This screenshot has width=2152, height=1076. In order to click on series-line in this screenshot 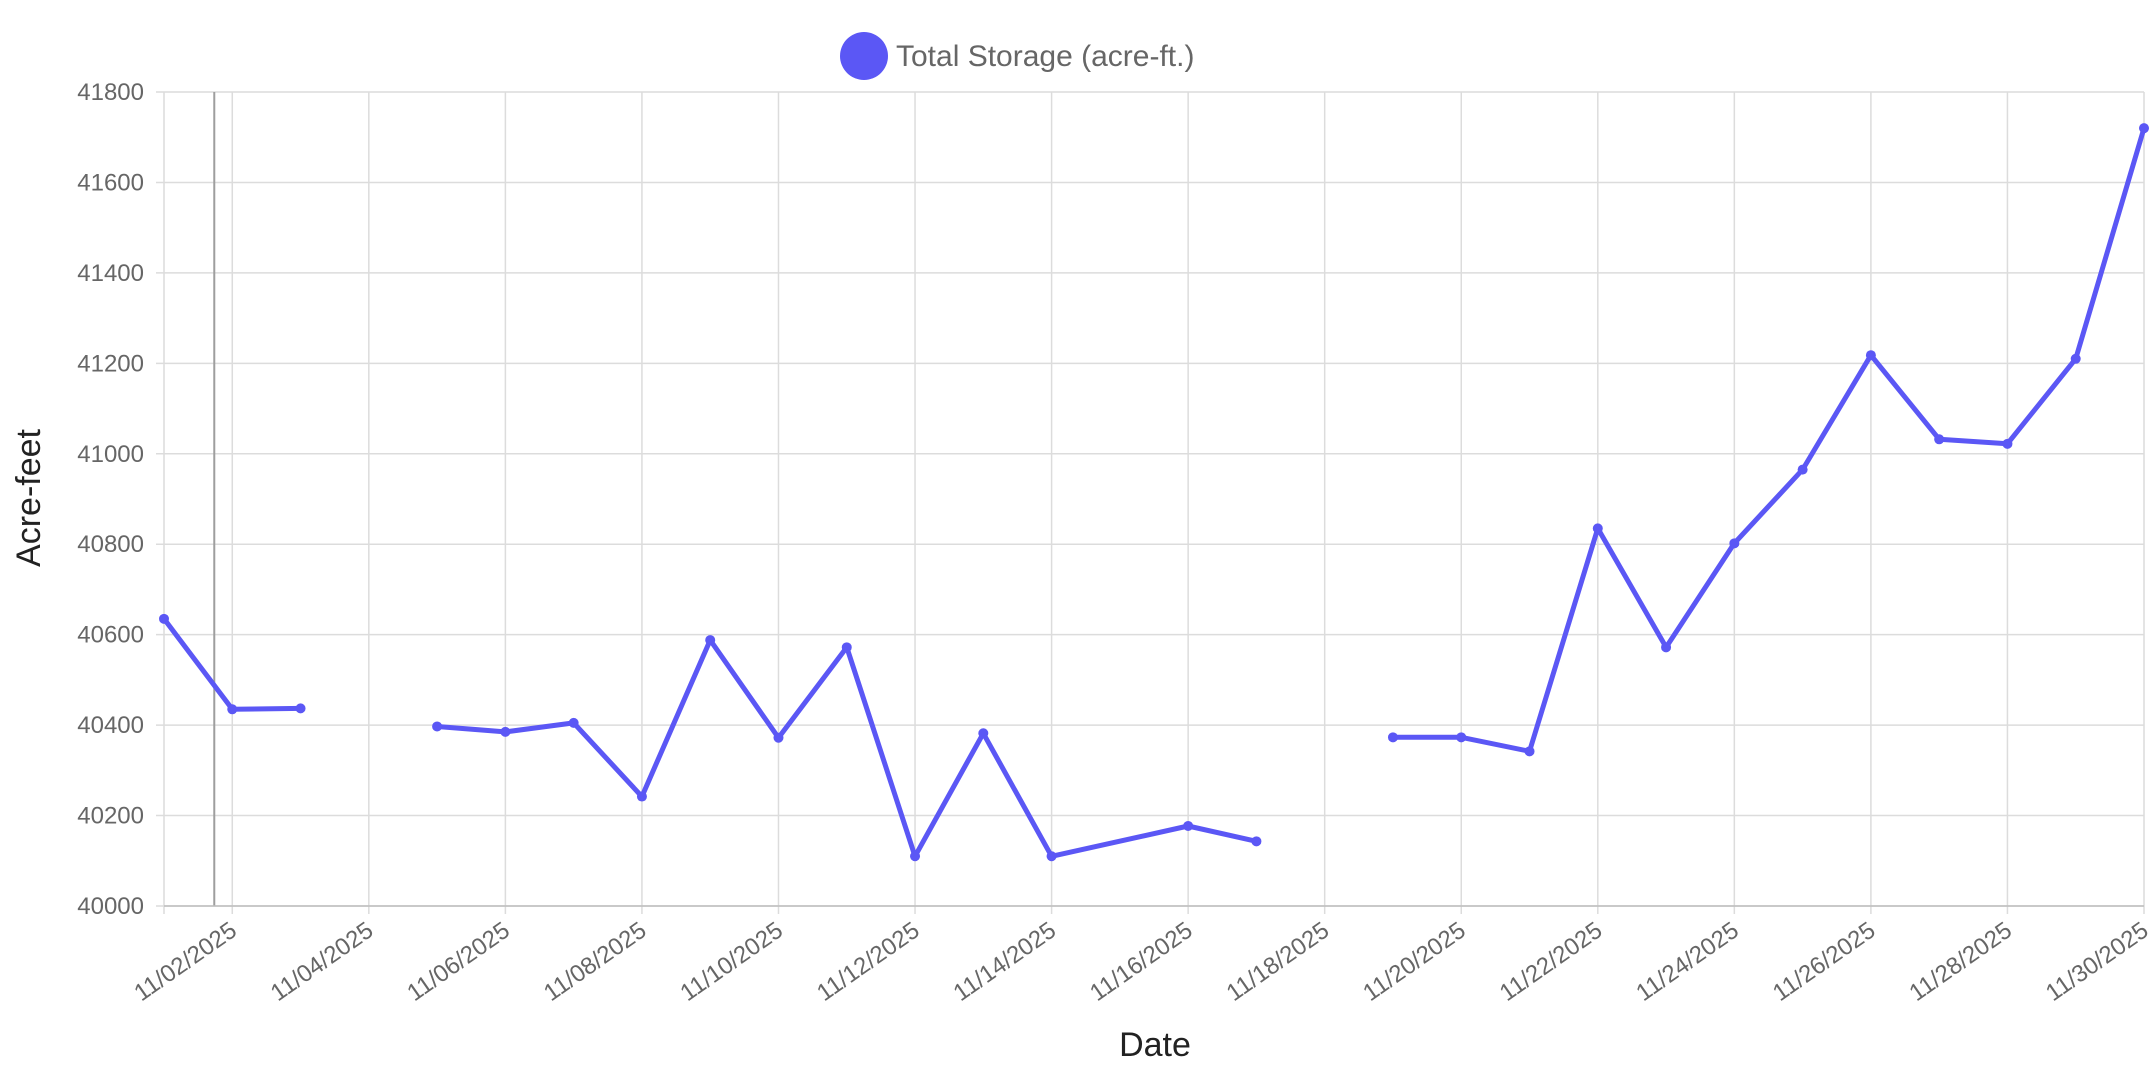, I will do `click(846, 748)`.